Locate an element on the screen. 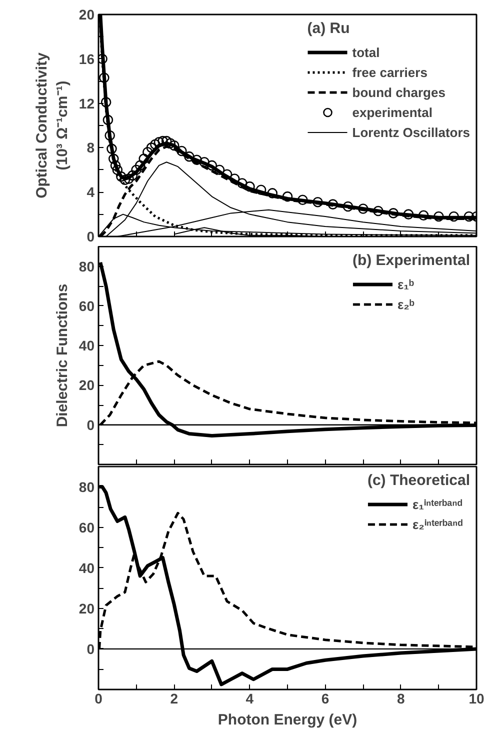  legend-title: (a) Ru is located at coordinates (329, 28).